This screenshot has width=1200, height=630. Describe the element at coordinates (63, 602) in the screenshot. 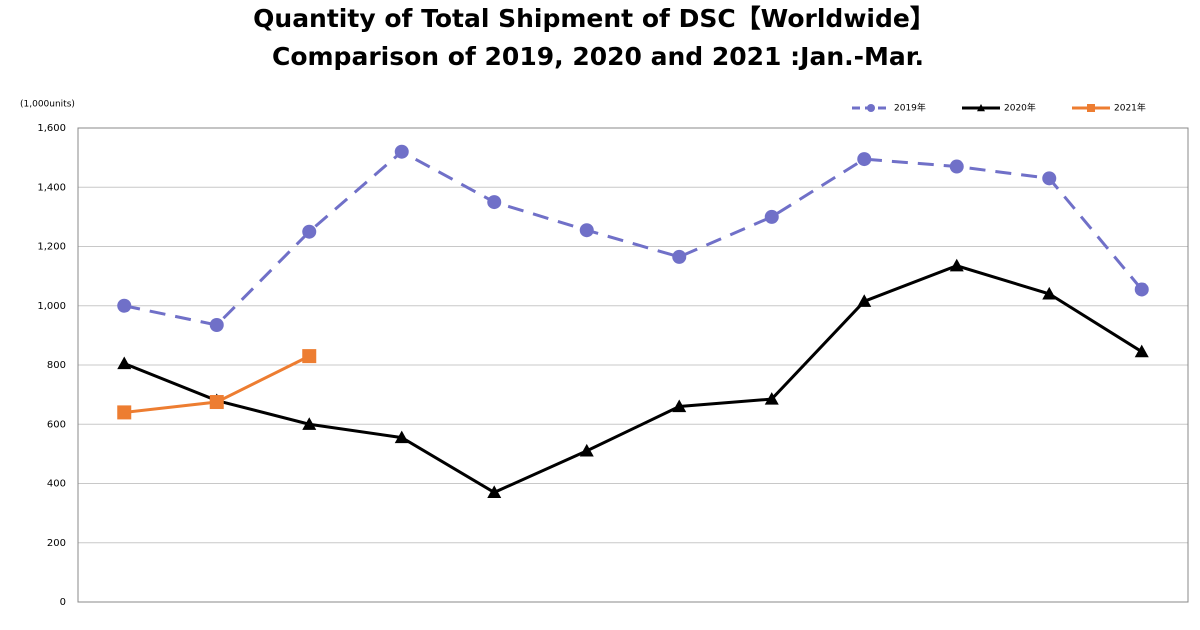

I see `y-tick-label: 0` at that location.